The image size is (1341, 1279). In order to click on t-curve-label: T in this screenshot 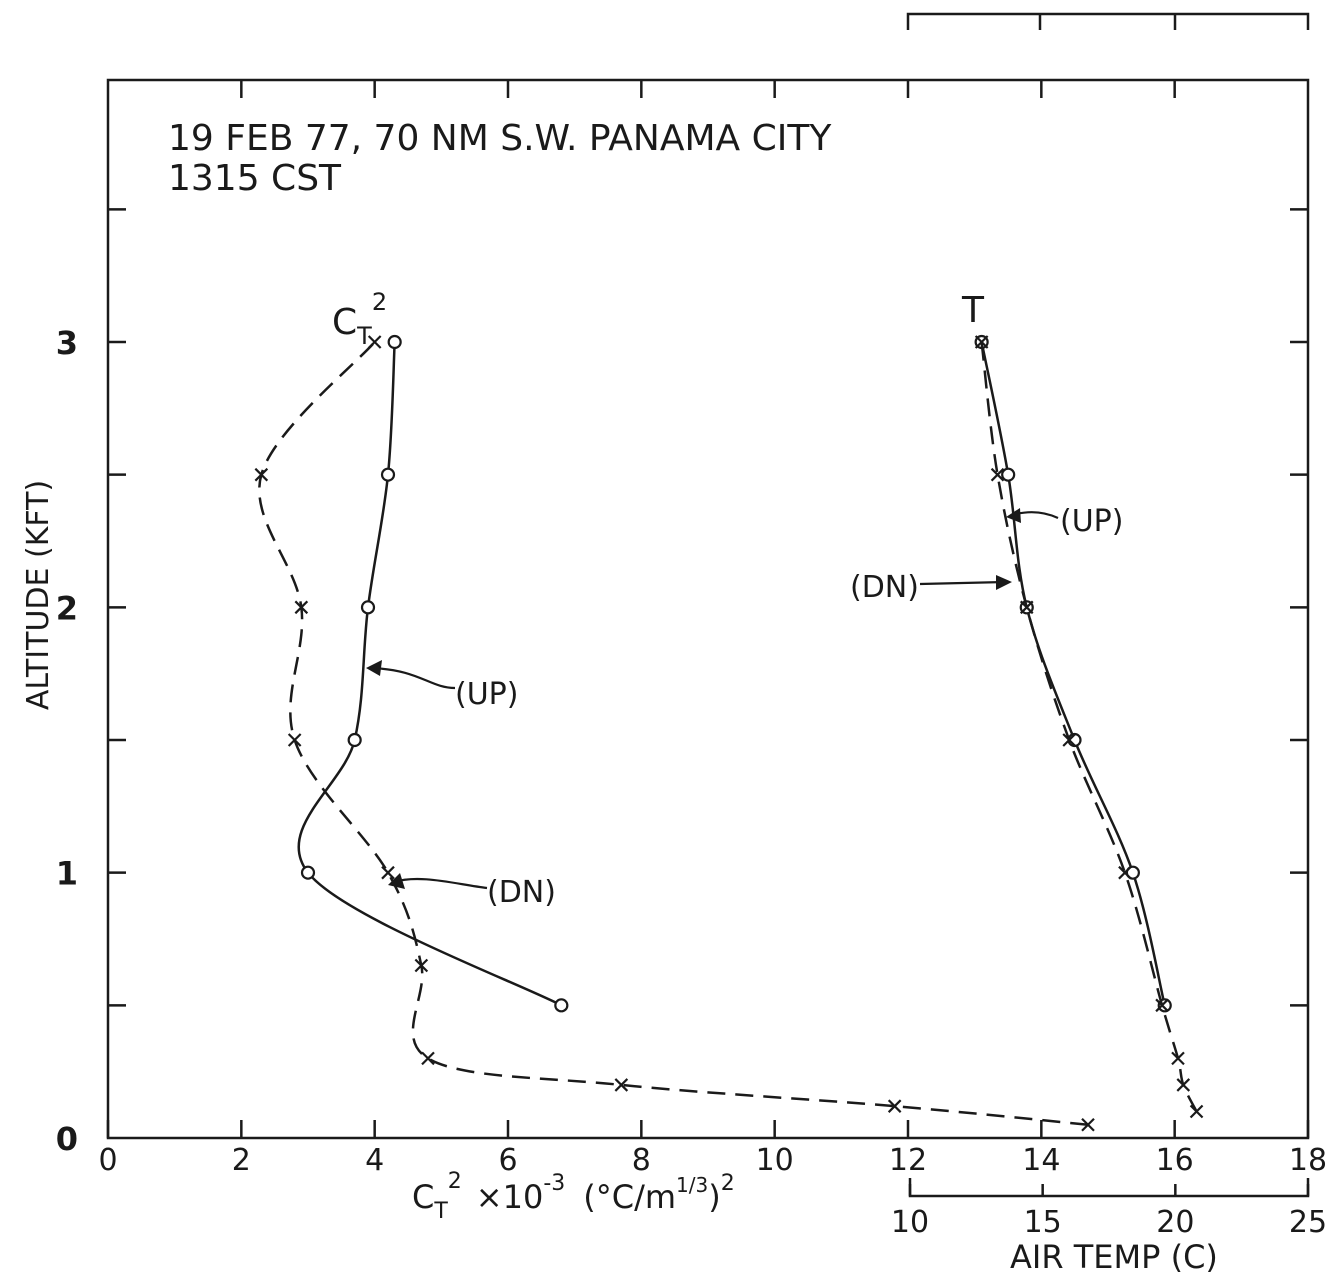, I will do `click(973, 310)`.